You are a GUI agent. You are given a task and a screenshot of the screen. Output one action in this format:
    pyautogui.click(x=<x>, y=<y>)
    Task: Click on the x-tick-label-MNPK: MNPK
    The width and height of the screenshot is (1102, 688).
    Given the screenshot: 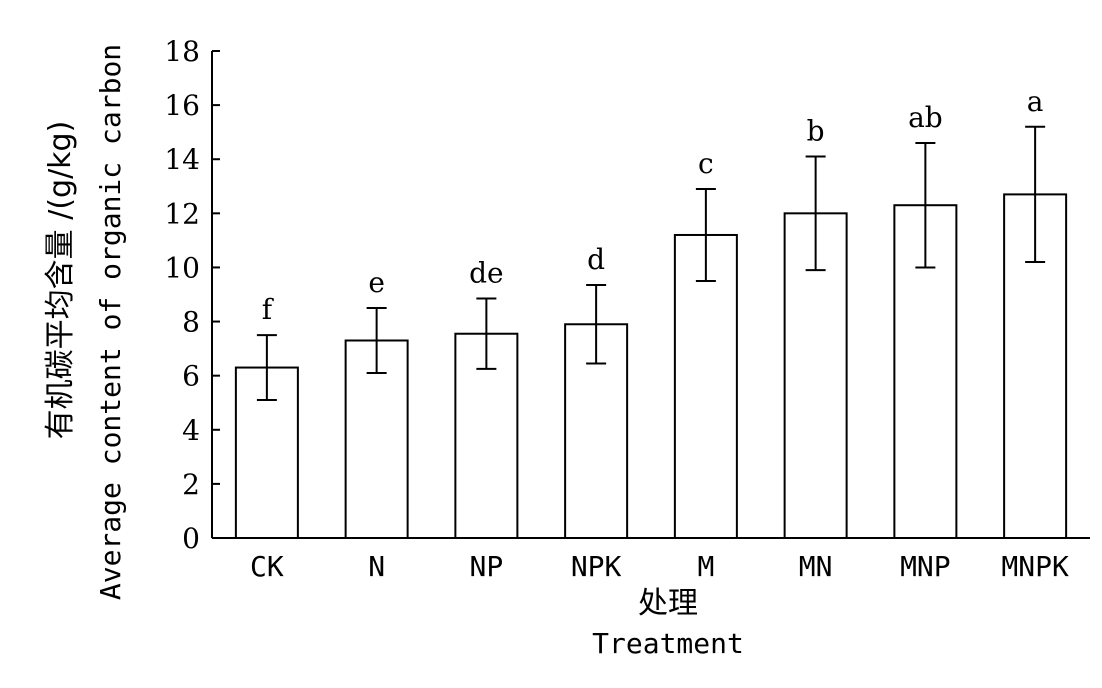 What is the action you would take?
    pyautogui.click(x=1035, y=566)
    